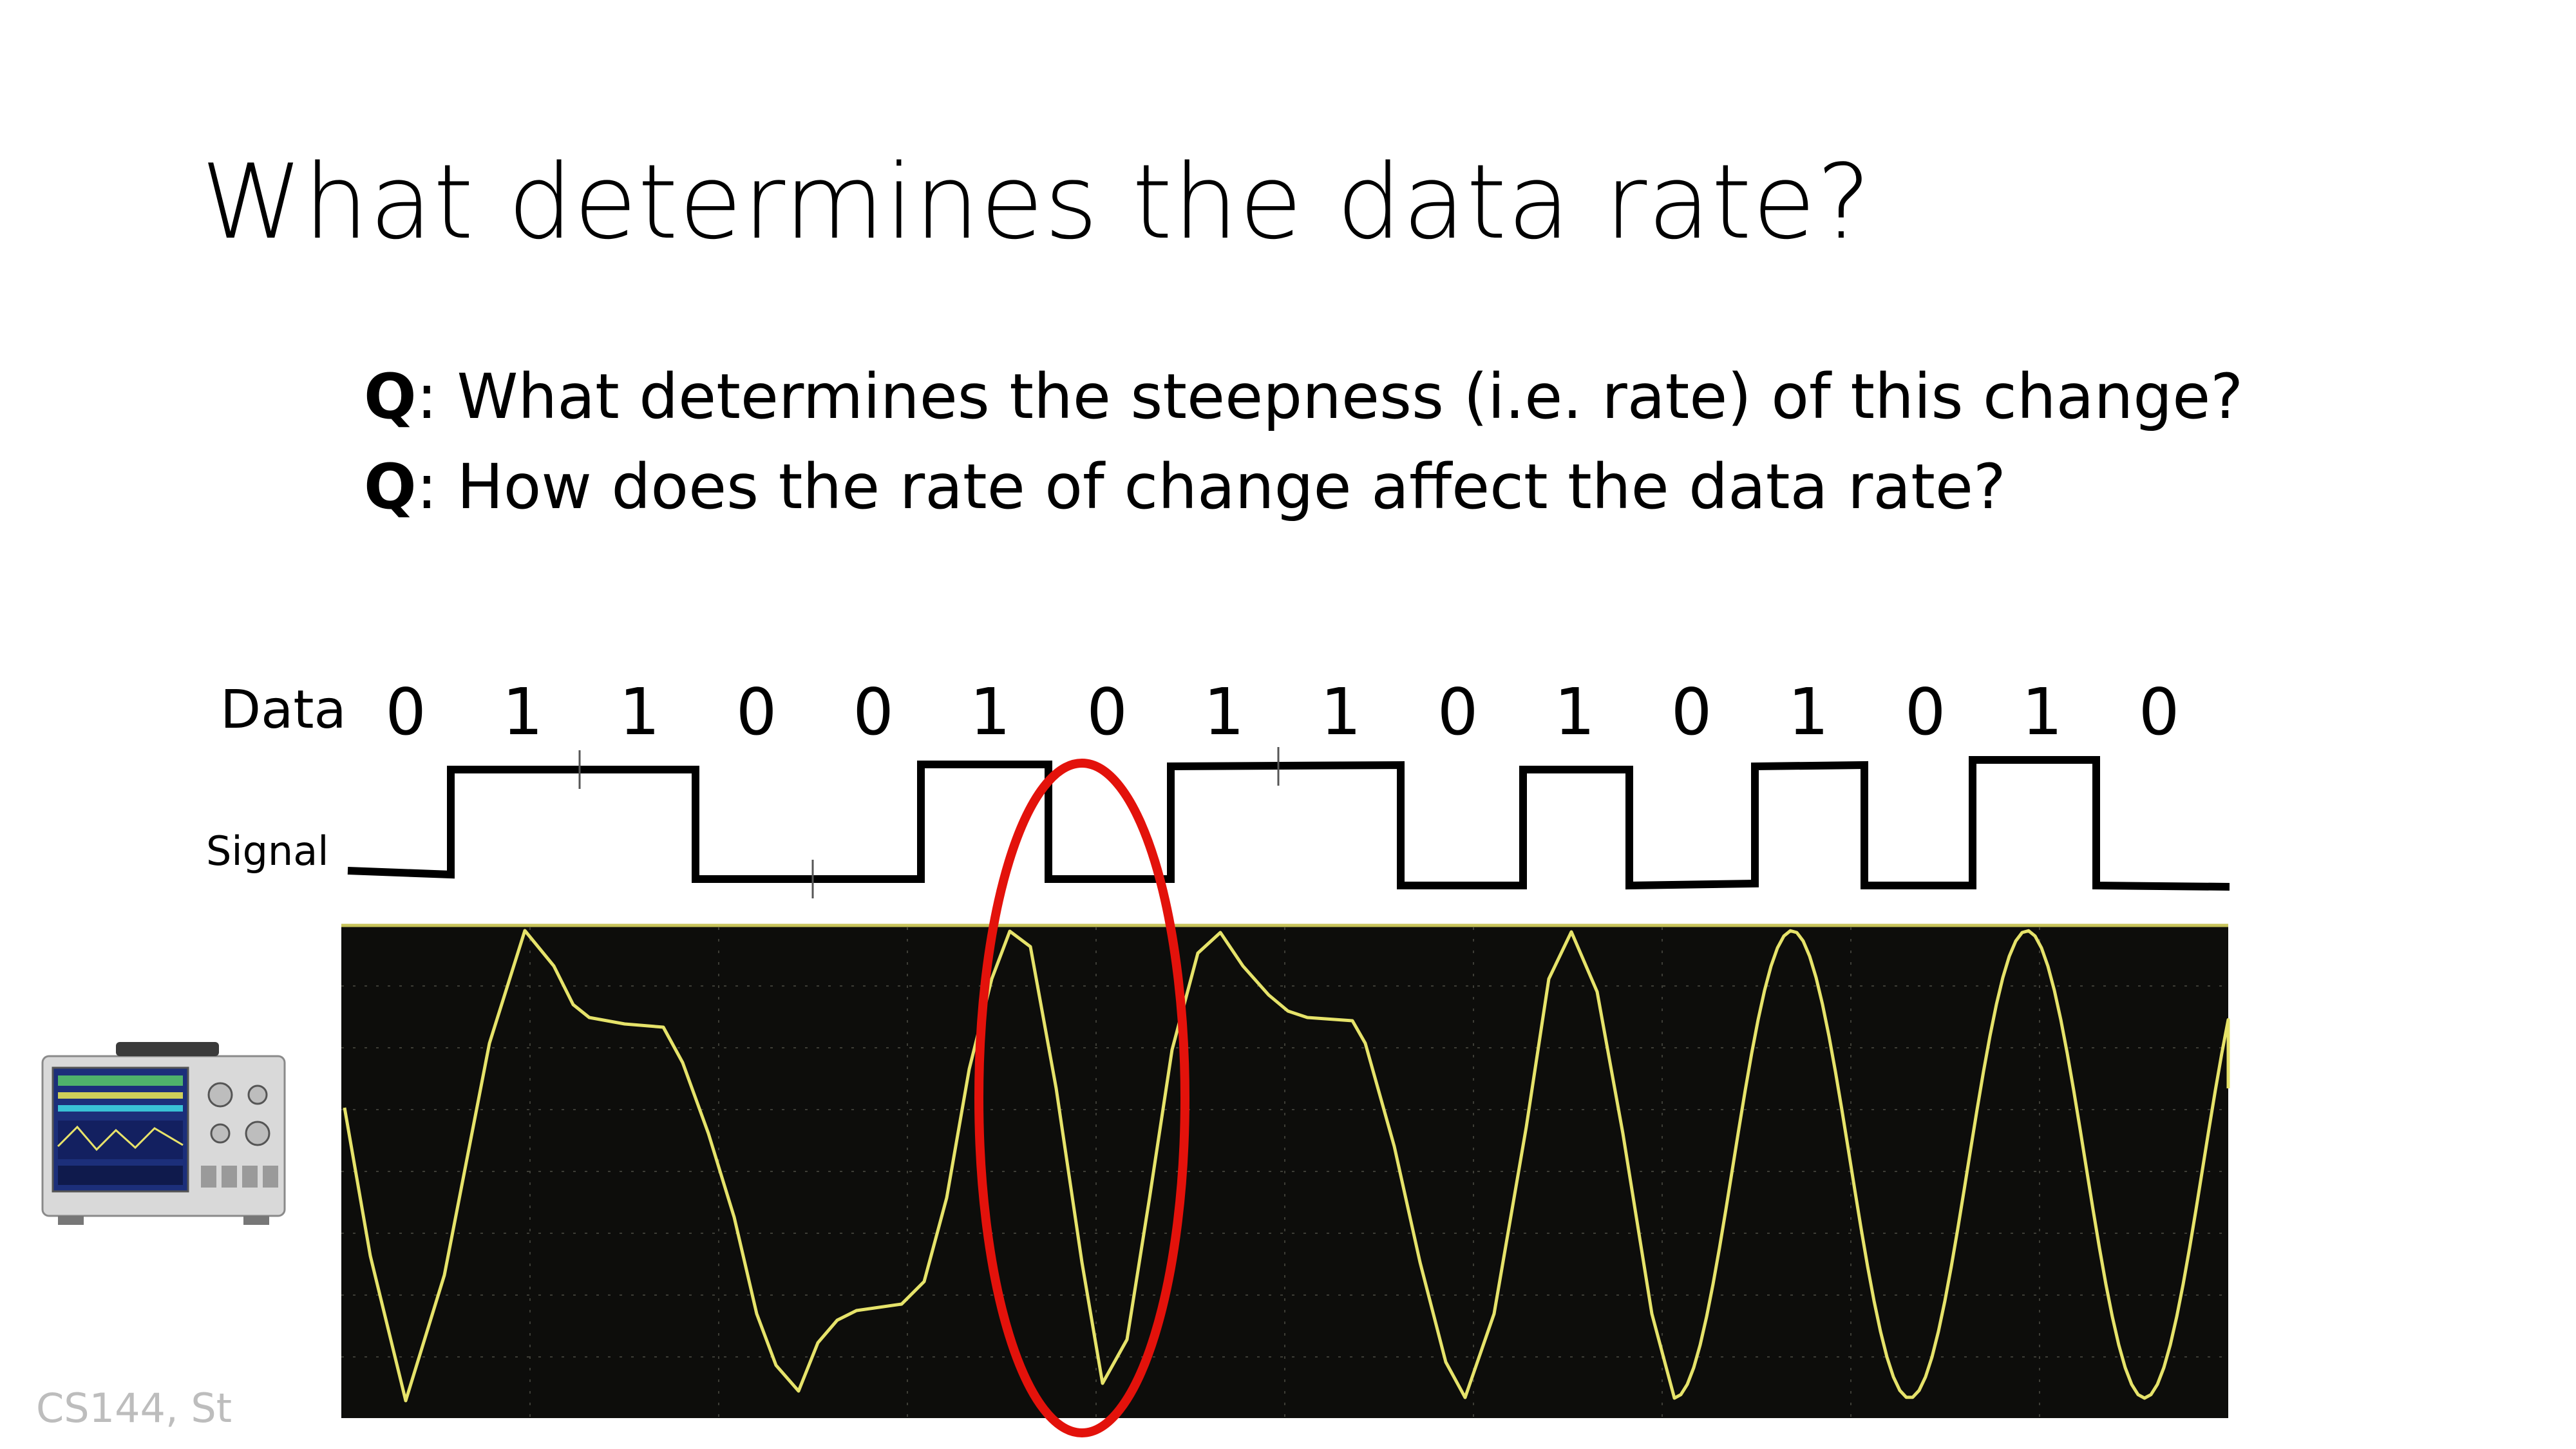  I want to click on data-label: Data, so click(283, 710).